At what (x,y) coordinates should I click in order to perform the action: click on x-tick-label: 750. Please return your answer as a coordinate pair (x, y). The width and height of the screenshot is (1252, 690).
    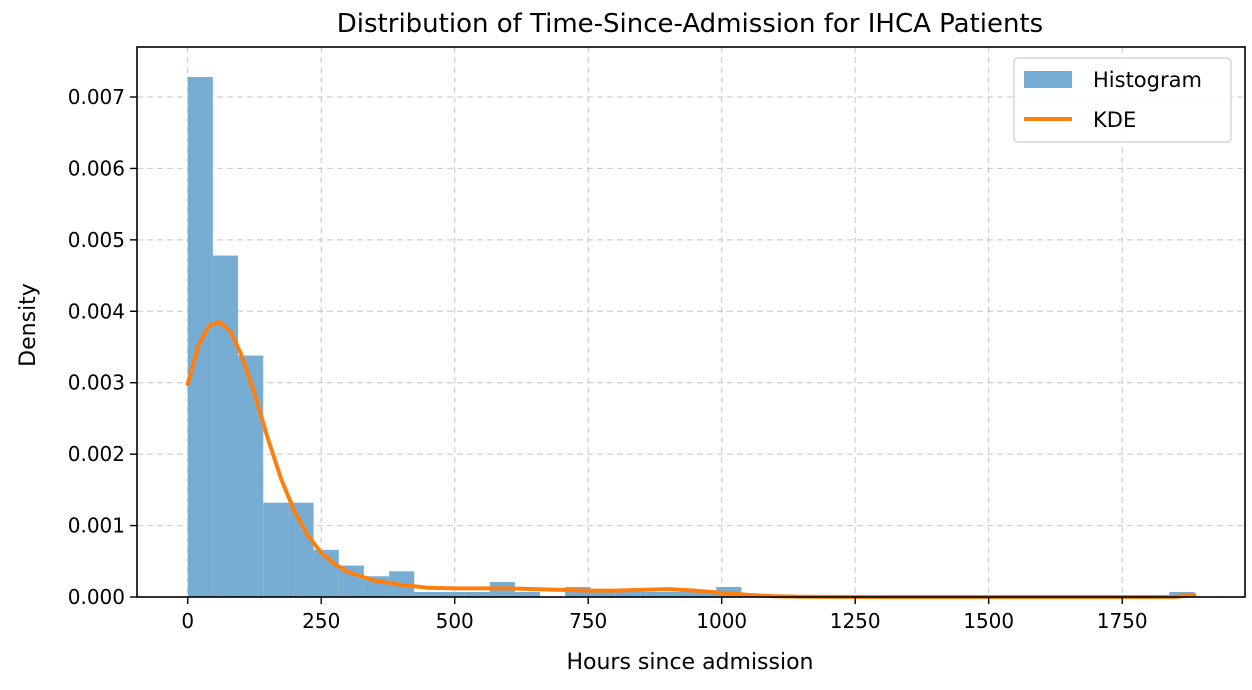
    Looking at the image, I should click on (588, 621).